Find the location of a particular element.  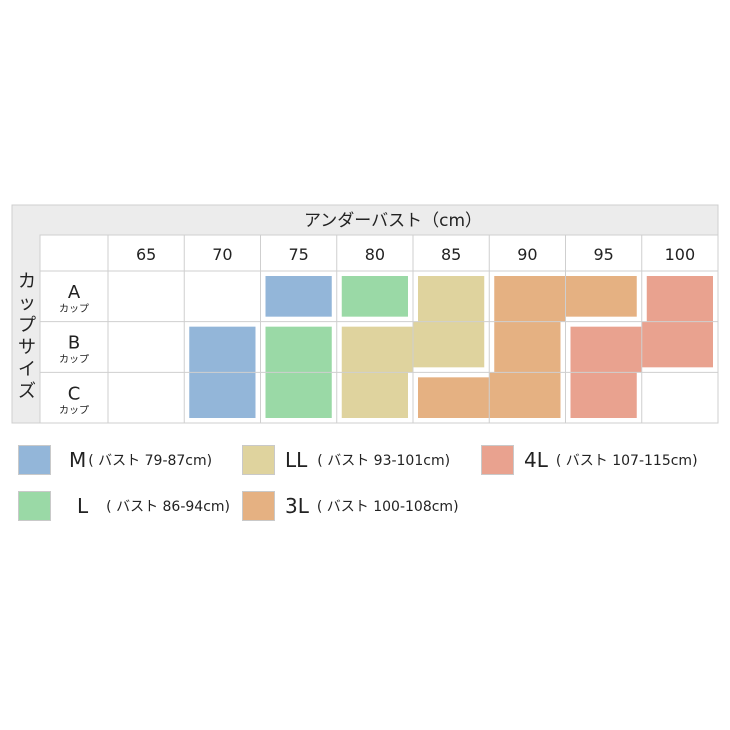

row-header-title-char: プ is located at coordinates (27, 325).